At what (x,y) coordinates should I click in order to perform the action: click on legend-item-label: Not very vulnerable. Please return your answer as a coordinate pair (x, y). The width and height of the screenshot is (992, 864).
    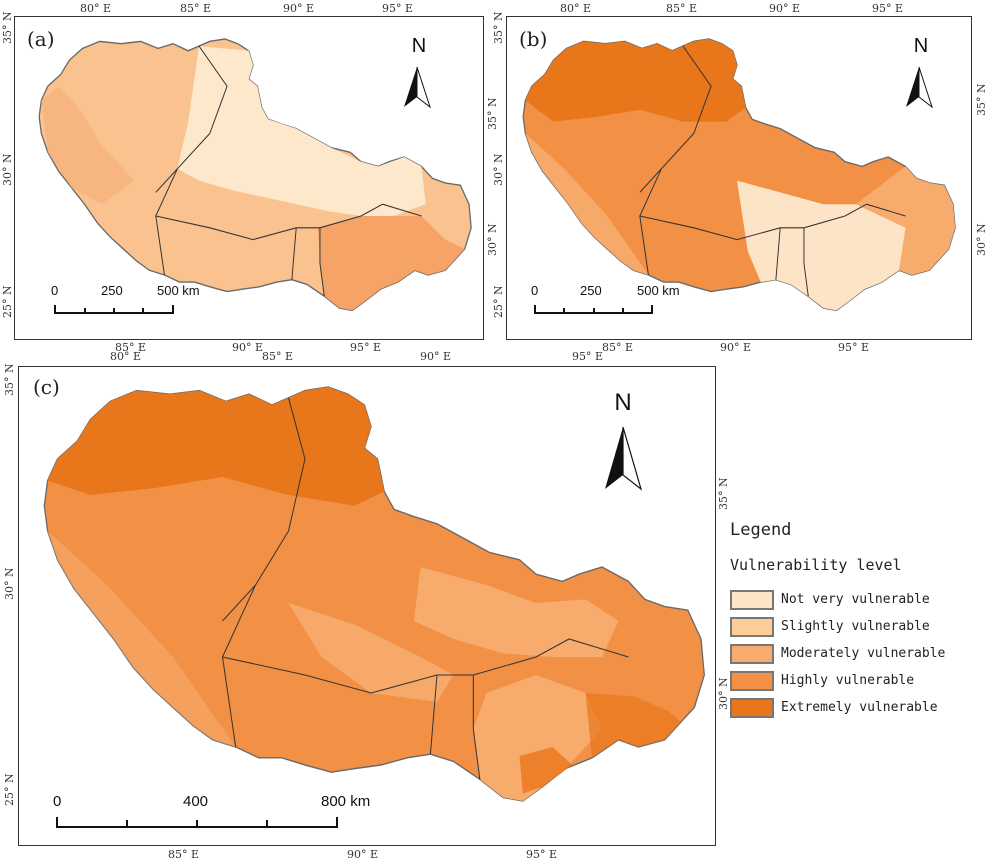
    Looking at the image, I should click on (855, 599).